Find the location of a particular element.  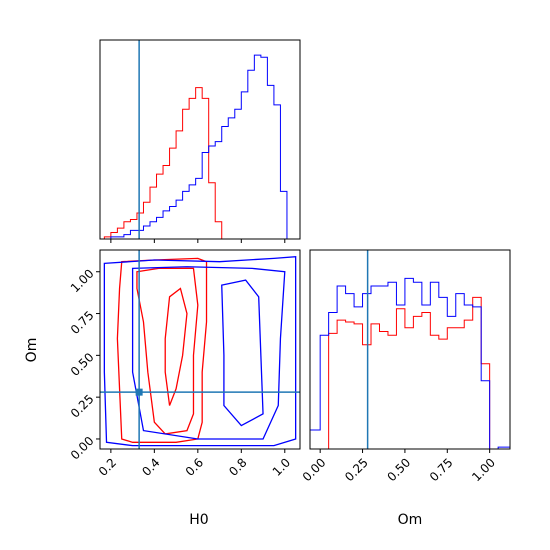

hist-om-series-blue is located at coordinates (410, 363).